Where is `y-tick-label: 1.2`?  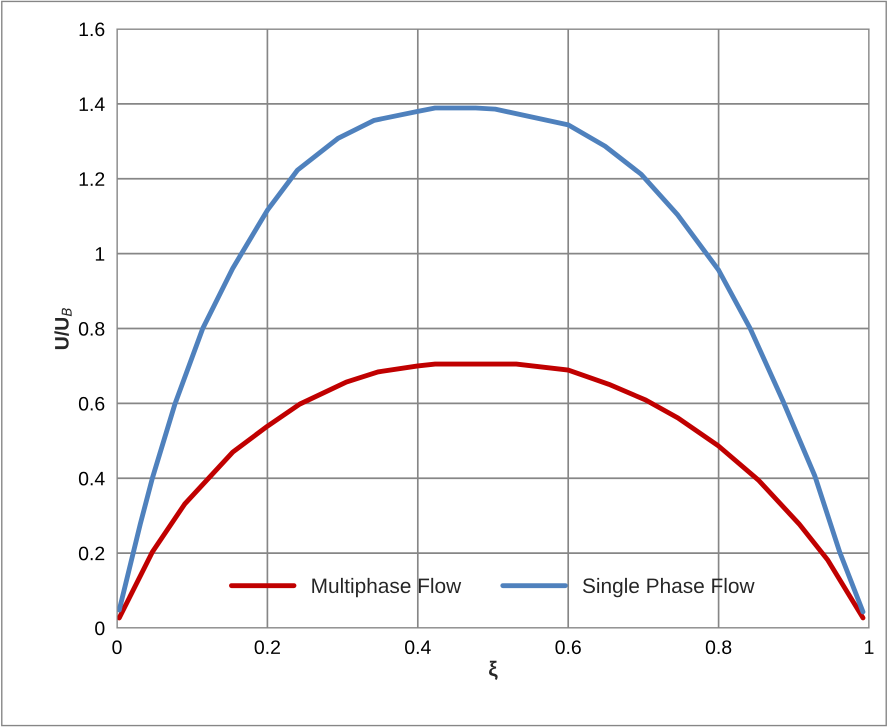
y-tick-label: 1.2 is located at coordinates (92, 179).